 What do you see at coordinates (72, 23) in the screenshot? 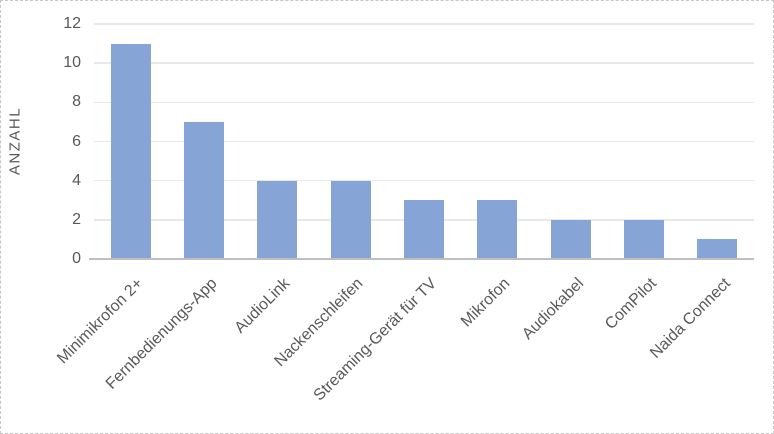
I see `y-tick-label: 12` at bounding box center [72, 23].